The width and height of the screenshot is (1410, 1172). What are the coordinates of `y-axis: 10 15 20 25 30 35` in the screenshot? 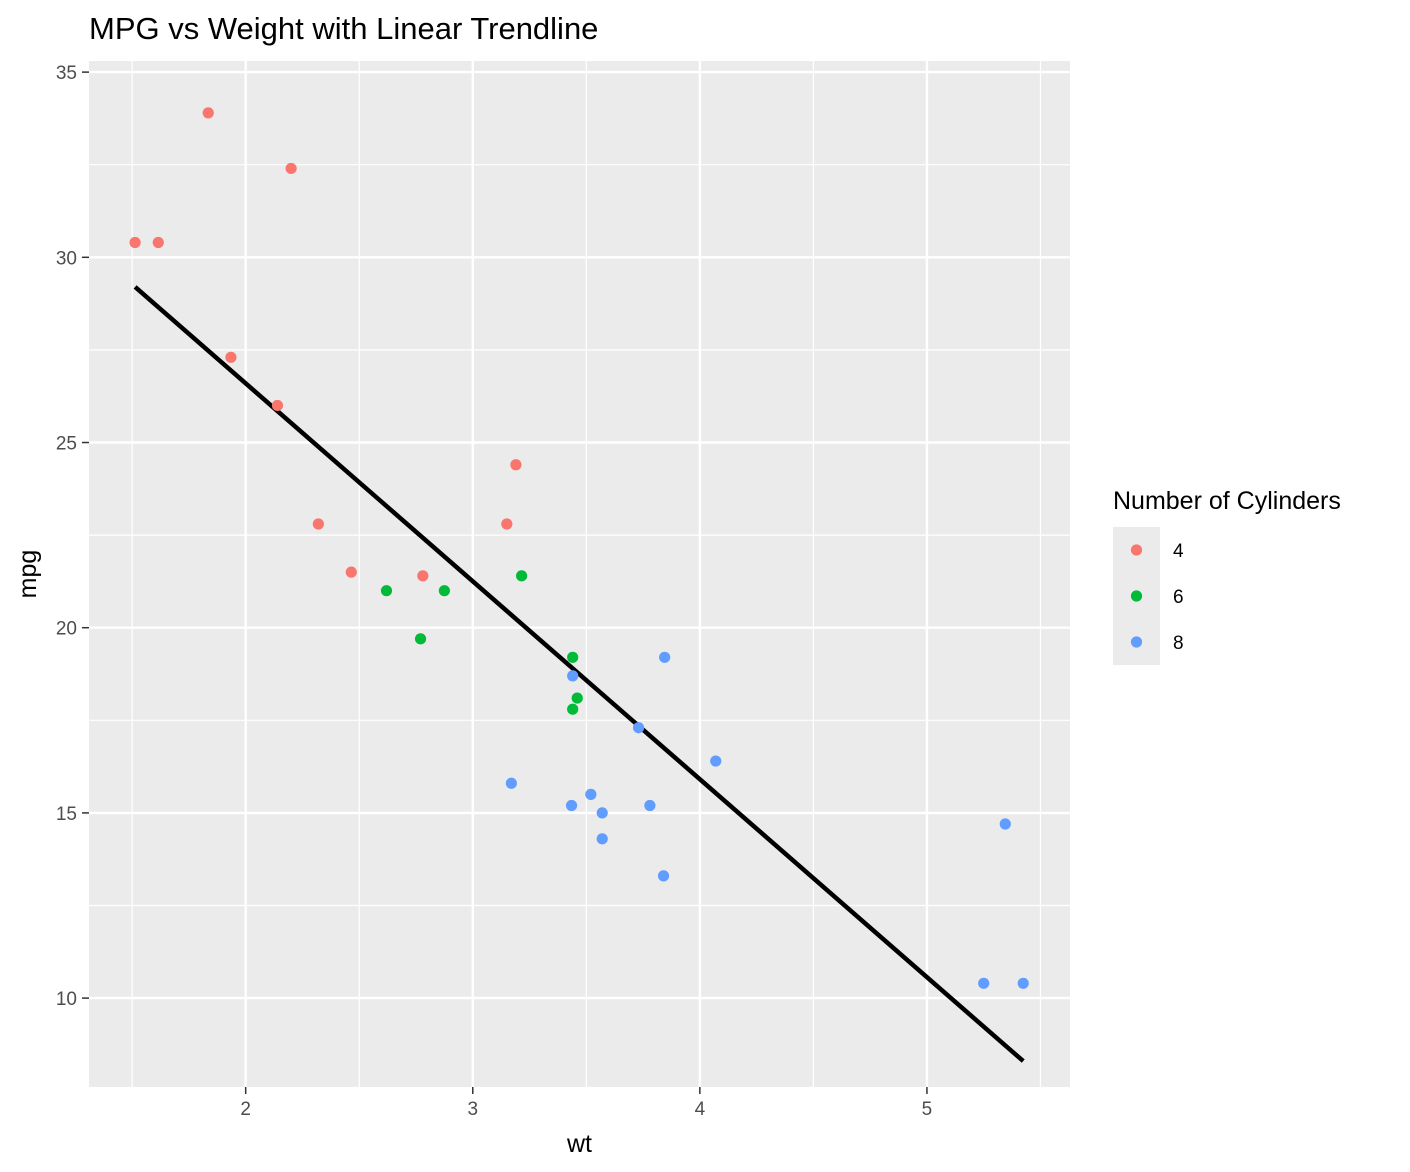 It's located at (72, 536).